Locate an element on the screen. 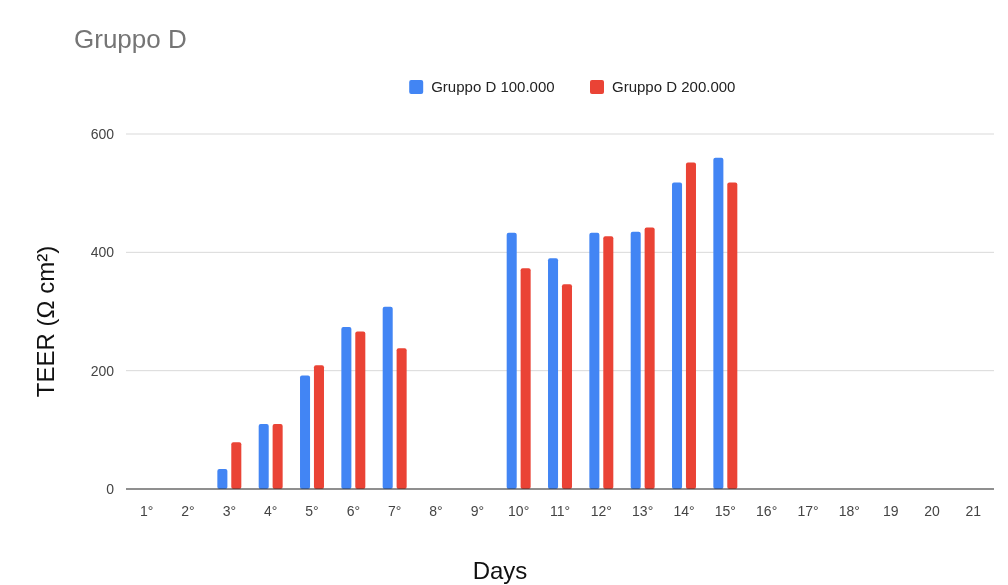  x-tick-label: 11° is located at coordinates (560, 511).